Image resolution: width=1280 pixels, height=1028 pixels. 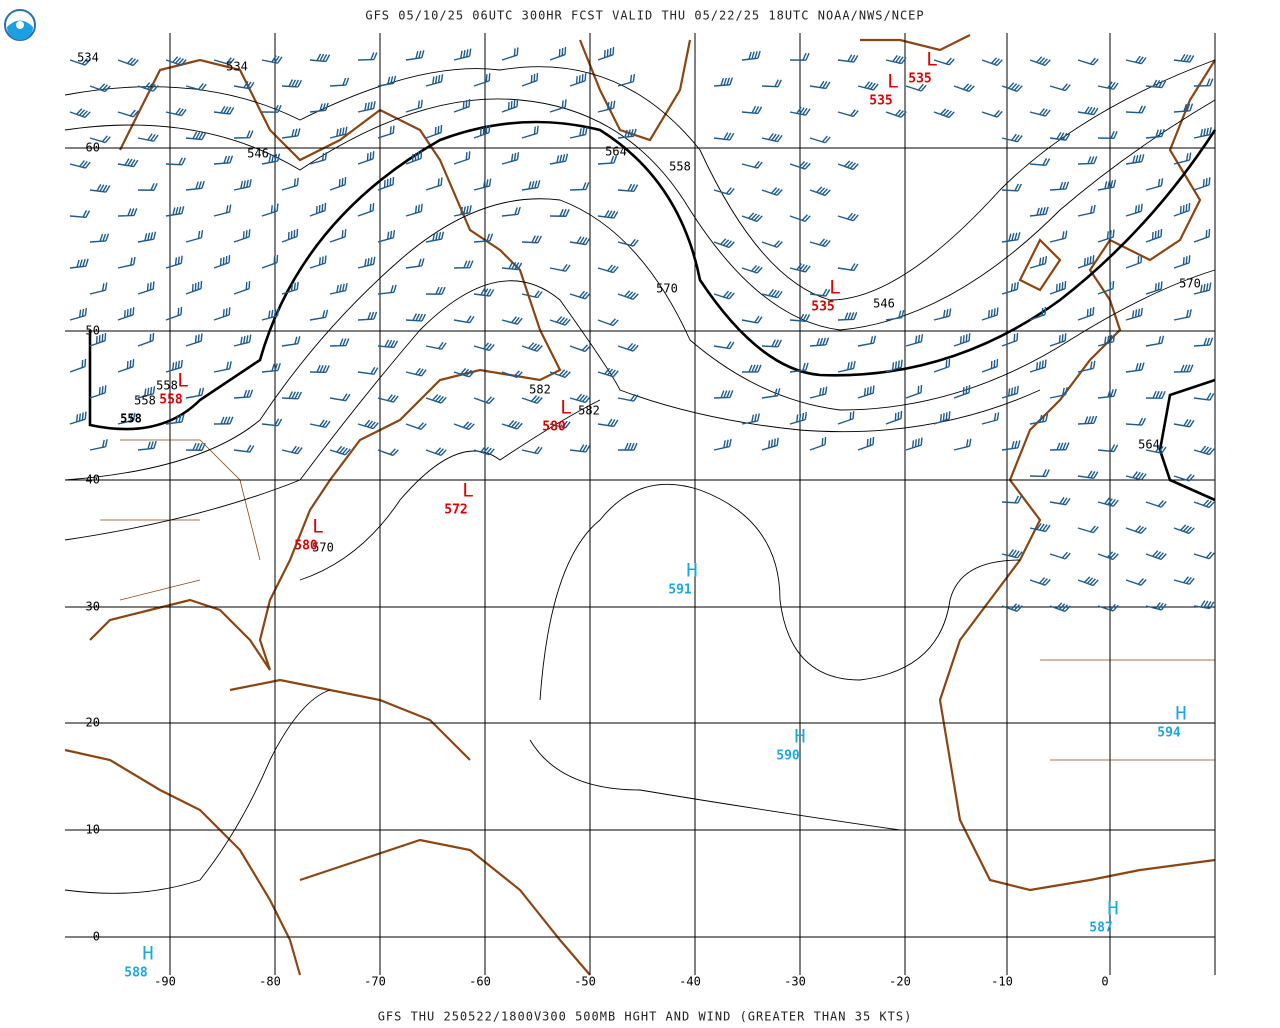 What do you see at coordinates (20, 25) in the screenshot?
I see `noaa-logo` at bounding box center [20, 25].